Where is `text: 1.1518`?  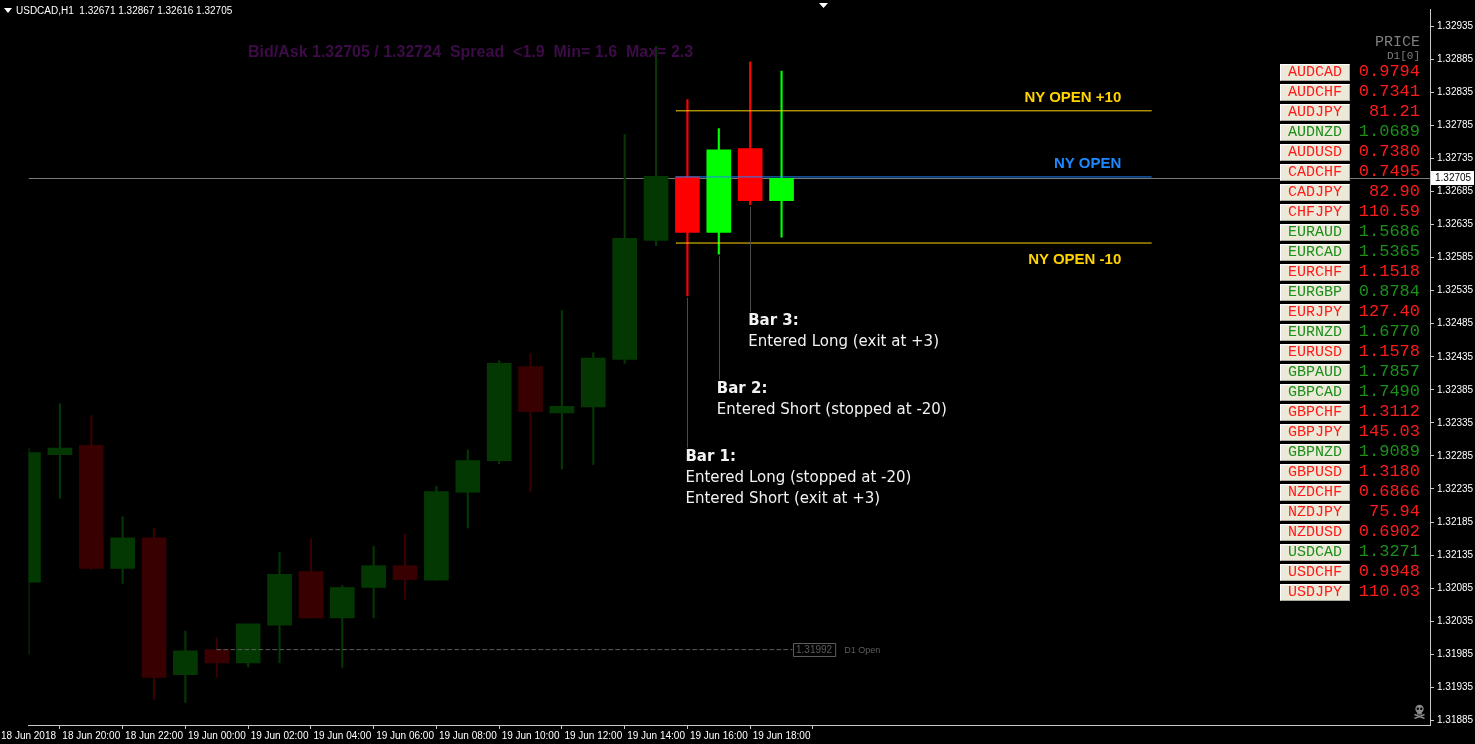 text: 1.1518 is located at coordinates (1389, 271).